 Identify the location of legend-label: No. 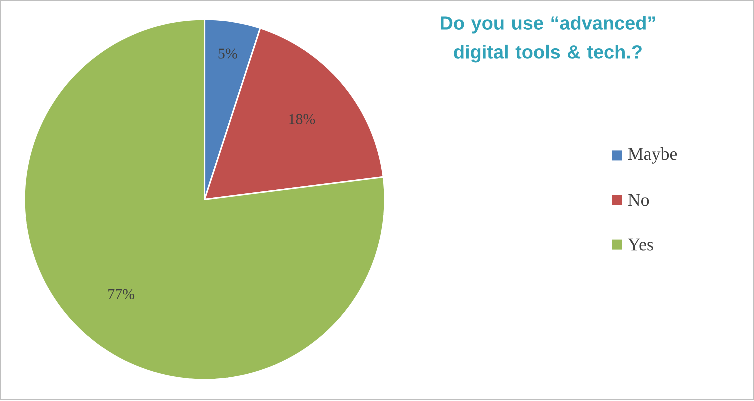
(639, 200).